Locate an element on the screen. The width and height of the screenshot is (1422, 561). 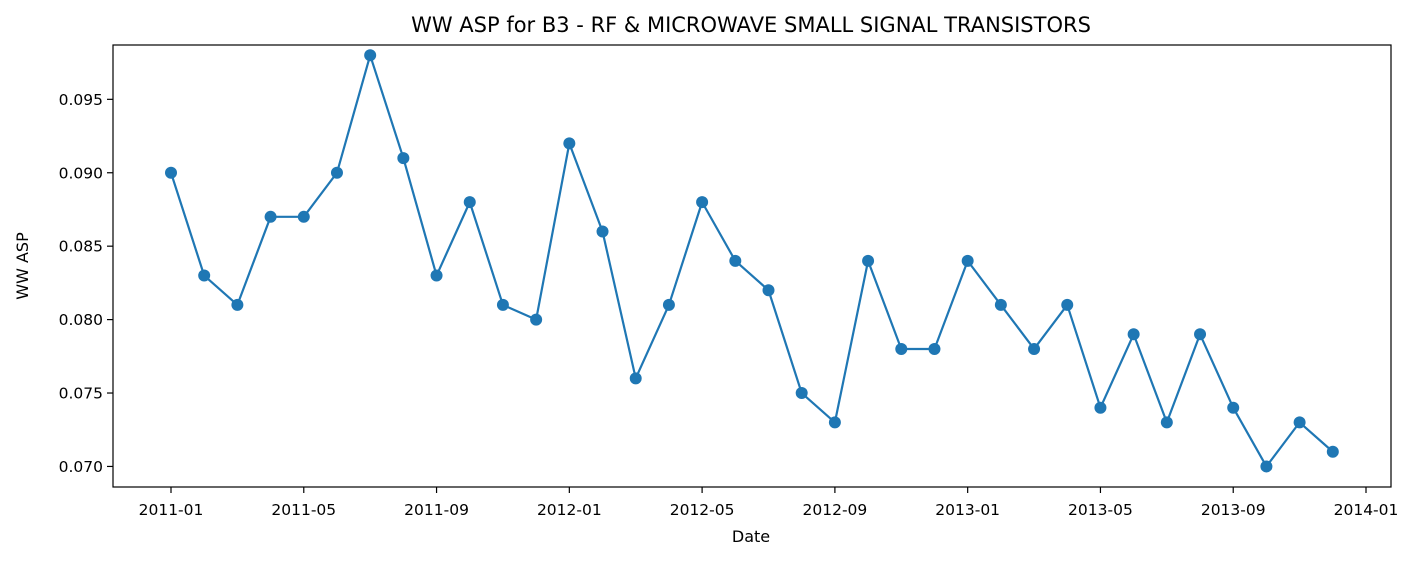
y-tick-label: 0.080 is located at coordinates (81, 320).